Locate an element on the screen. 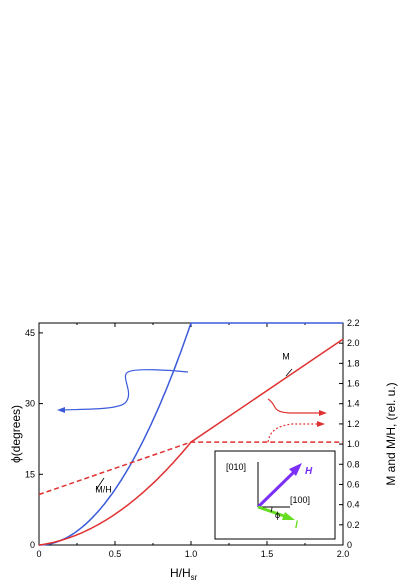 The height and width of the screenshot is (587, 415). y-right-tick-label: 1.0 is located at coordinates (353, 444).